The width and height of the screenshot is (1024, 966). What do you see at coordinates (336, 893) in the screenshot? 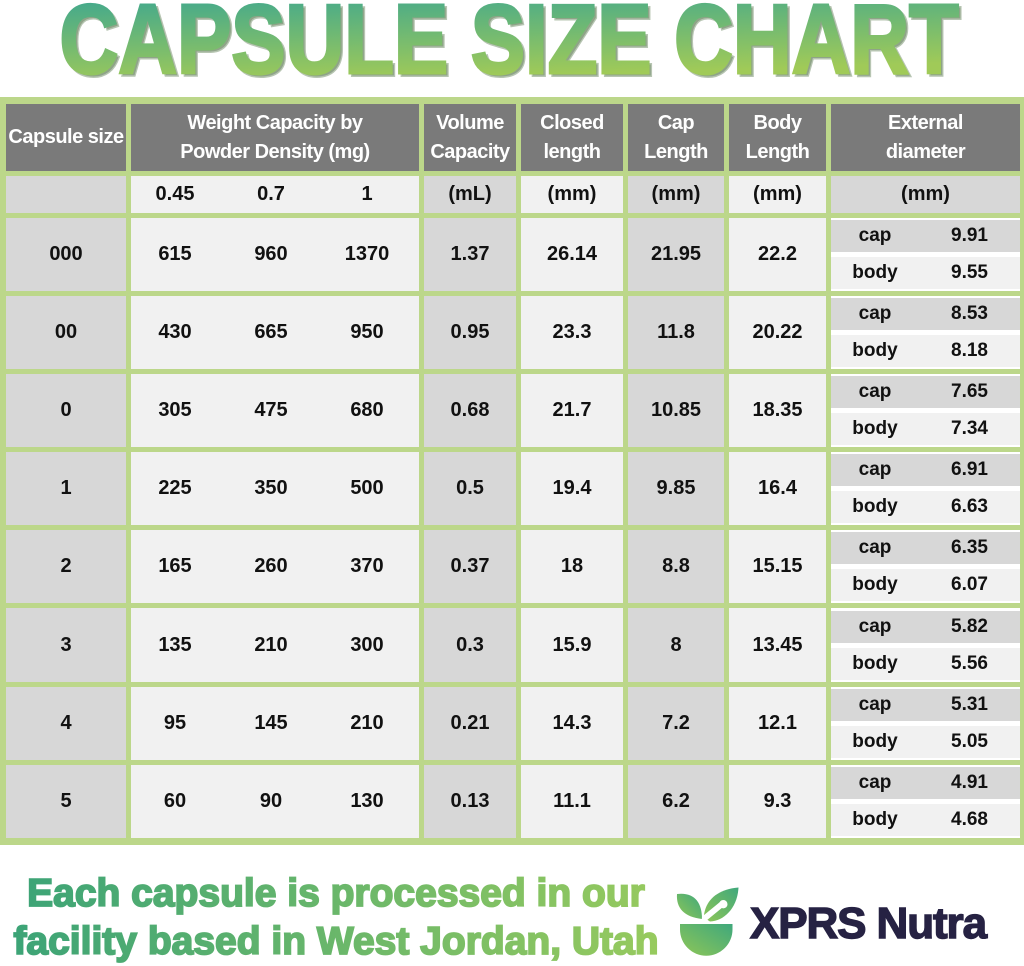
I see `svg-text:Each capsule is processed in o: Each capsule is processed in our` at bounding box center [336, 893].